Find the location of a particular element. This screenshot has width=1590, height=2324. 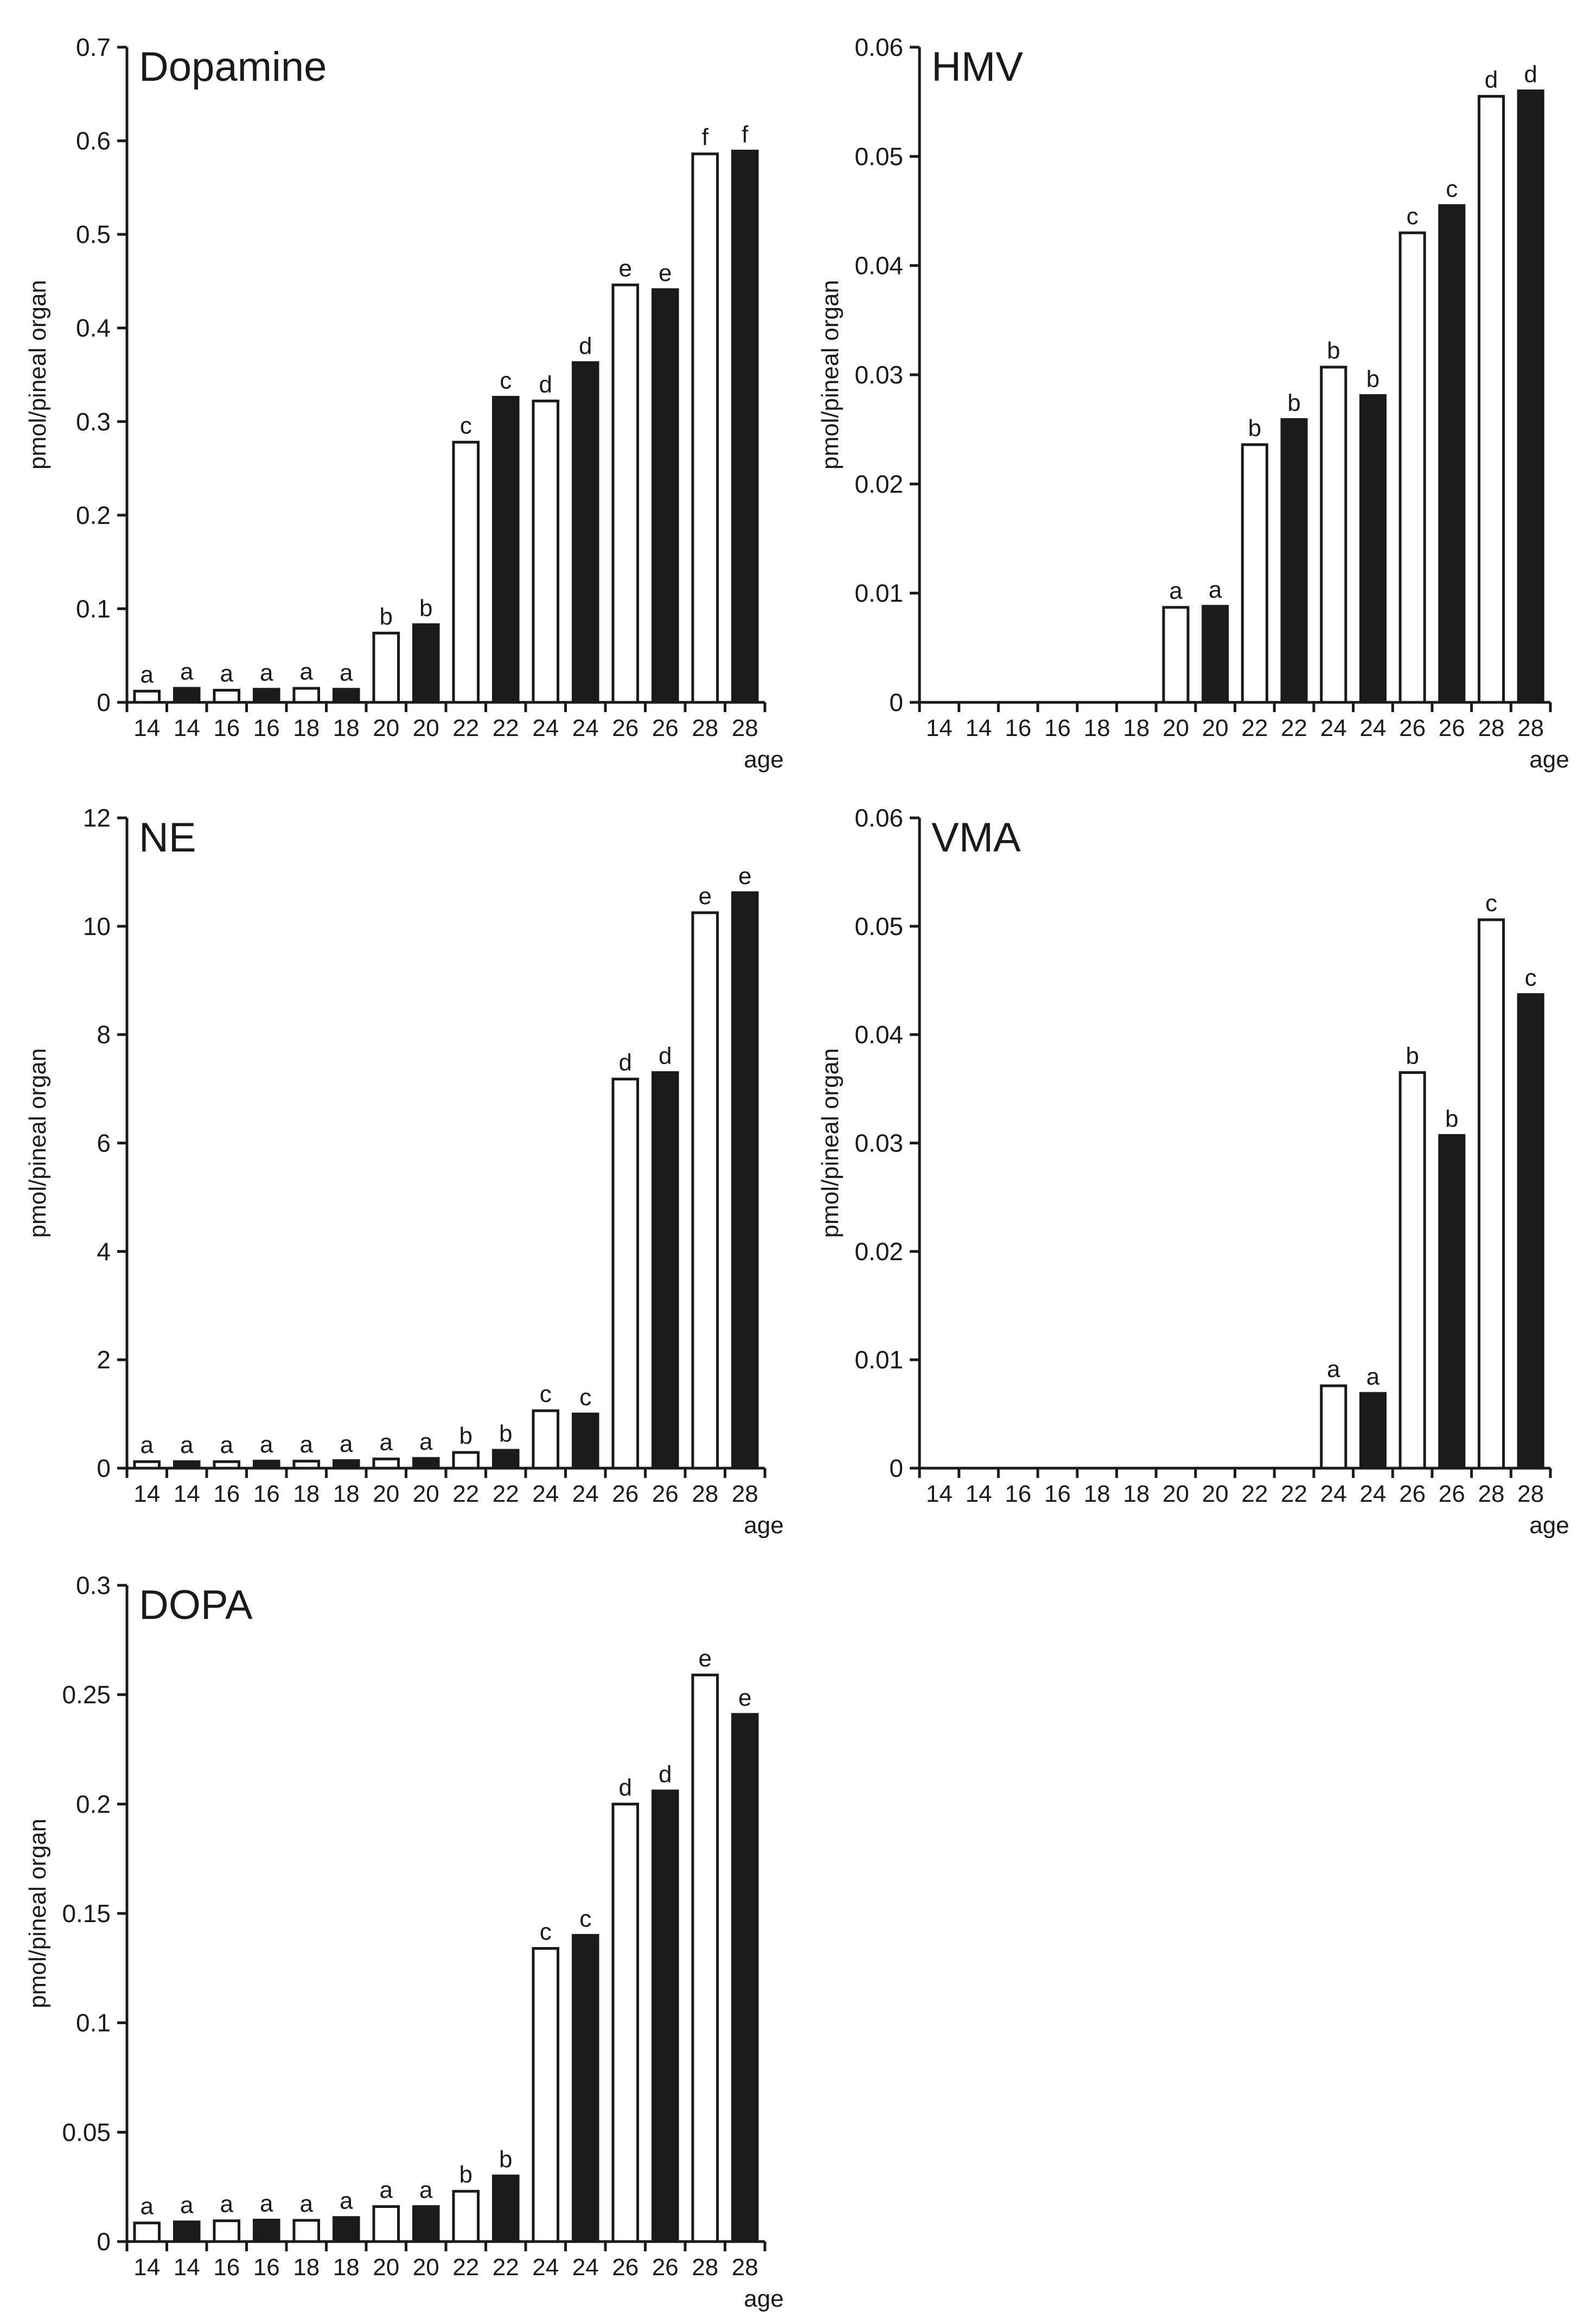

y-tick-label: 0.01 is located at coordinates (878, 1360).